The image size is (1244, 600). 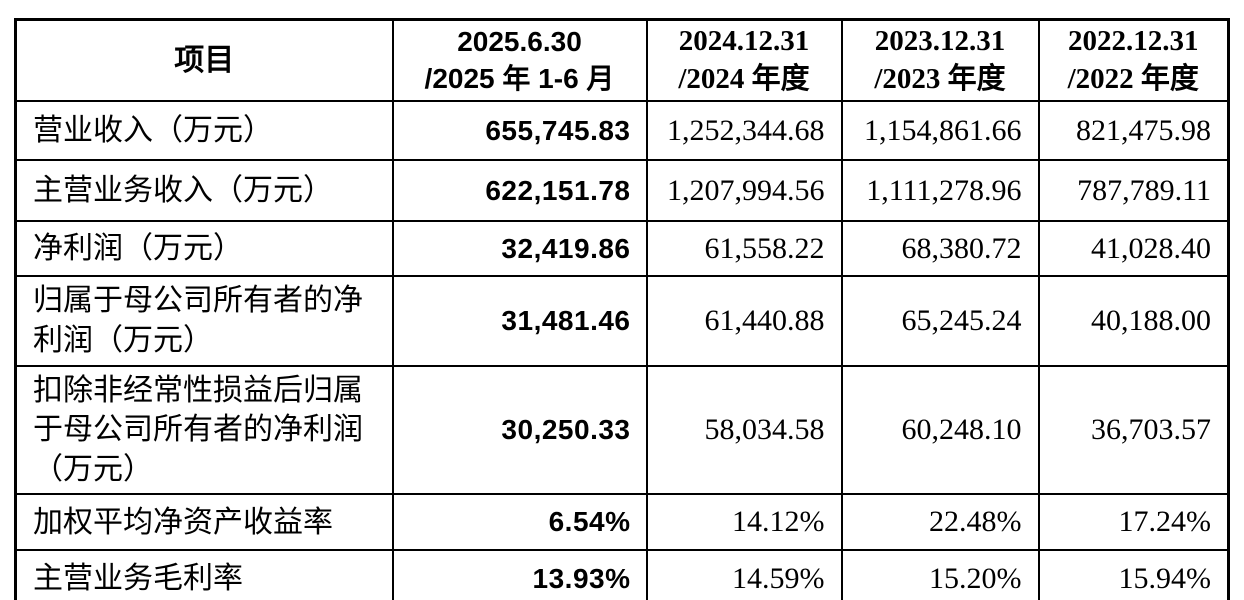 What do you see at coordinates (744, 60) in the screenshot?
I see `header-period-2024: 2024.12.31 /2024 年度` at bounding box center [744, 60].